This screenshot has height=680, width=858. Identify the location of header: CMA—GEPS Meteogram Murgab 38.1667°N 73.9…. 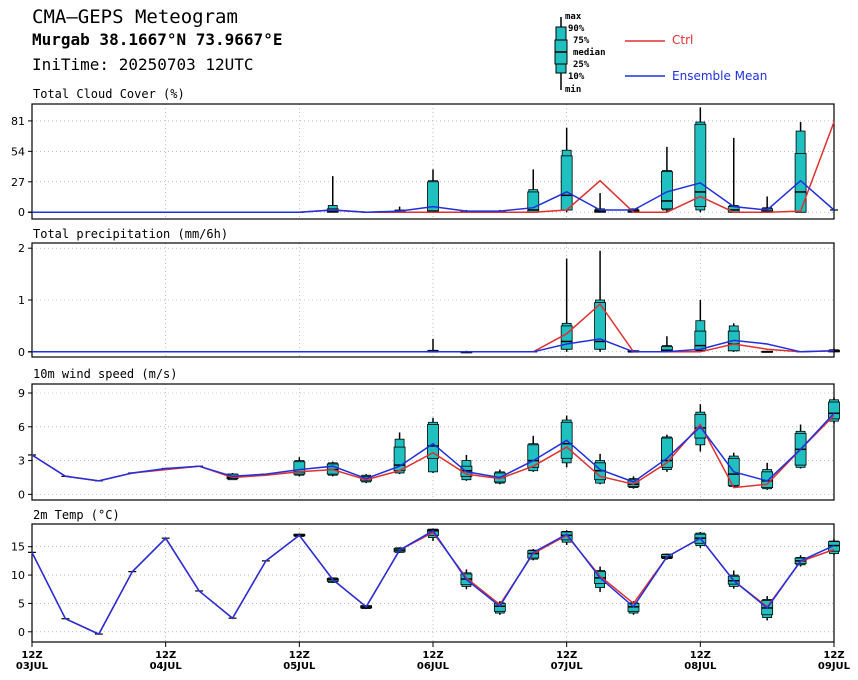
(429, 50).